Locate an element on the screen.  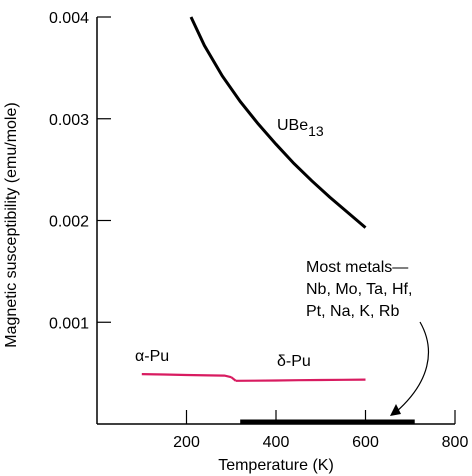
x-tick-label-400: 400 is located at coordinates (276, 442).